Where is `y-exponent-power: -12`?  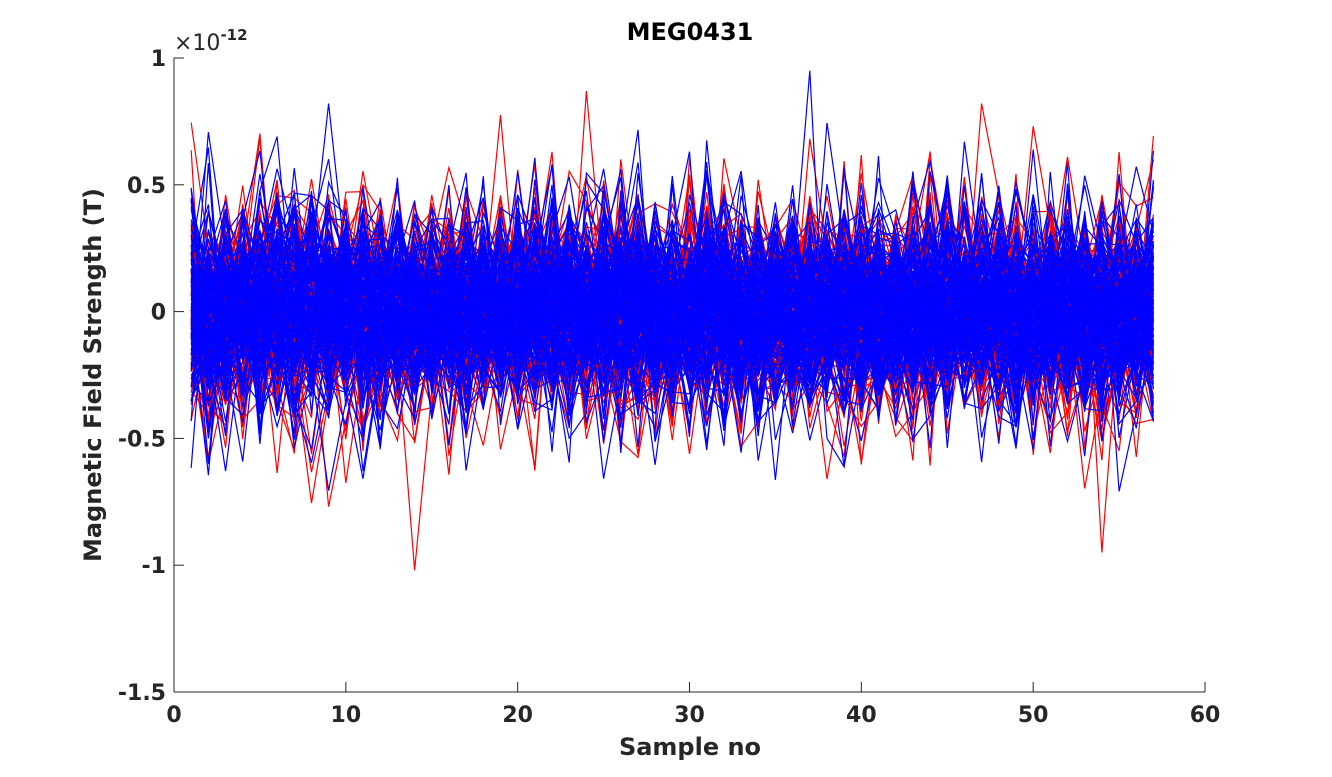
y-exponent-power: -12 is located at coordinates (233, 35).